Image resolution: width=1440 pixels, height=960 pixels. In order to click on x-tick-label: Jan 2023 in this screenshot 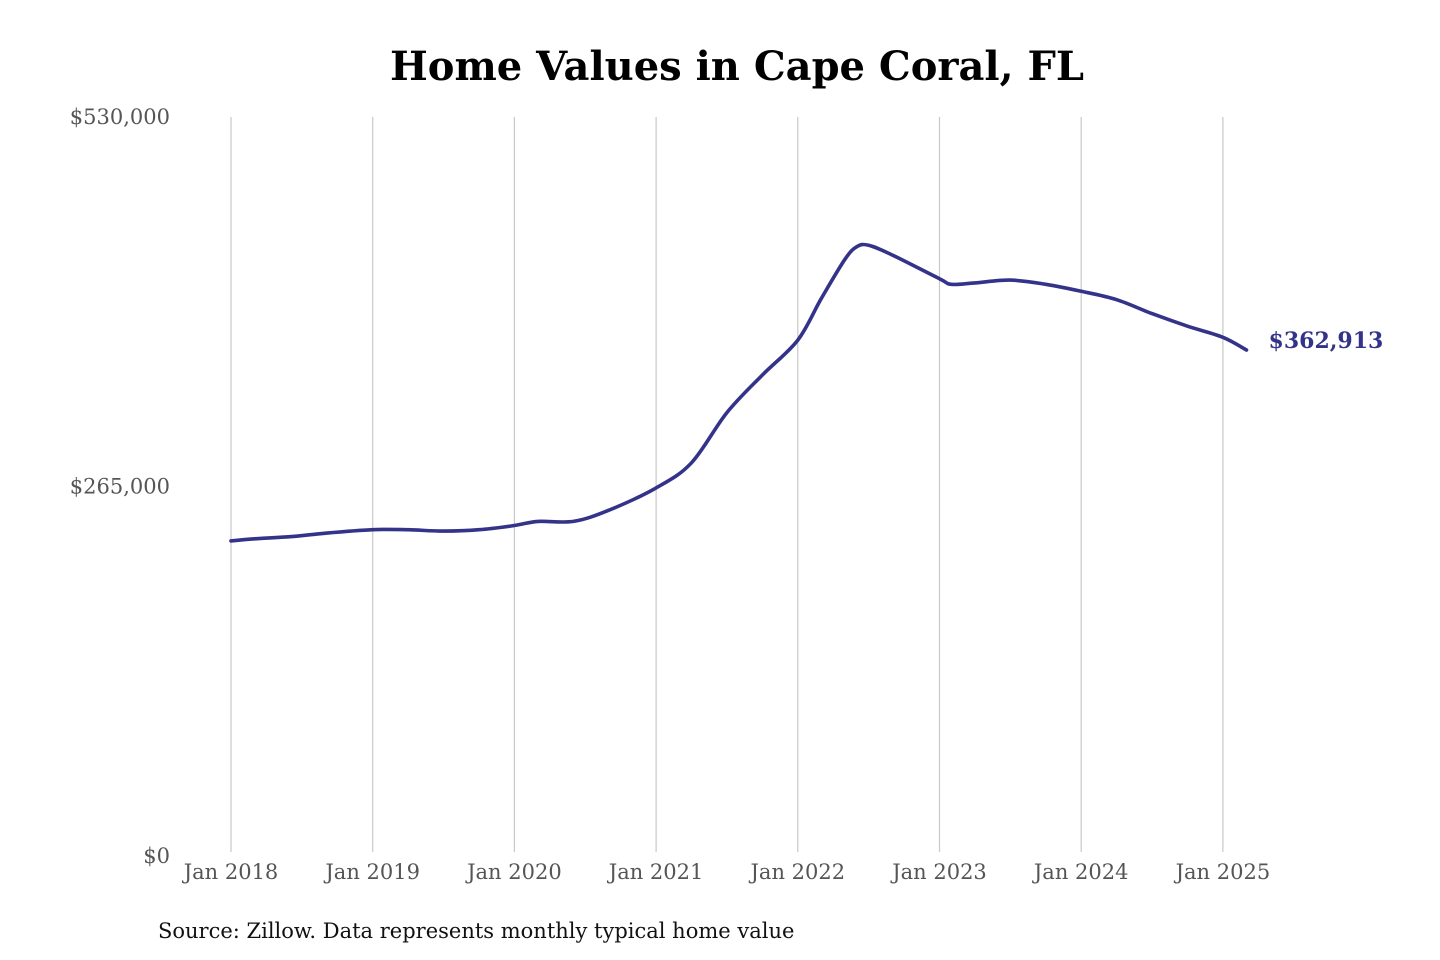, I will do `click(938, 872)`.